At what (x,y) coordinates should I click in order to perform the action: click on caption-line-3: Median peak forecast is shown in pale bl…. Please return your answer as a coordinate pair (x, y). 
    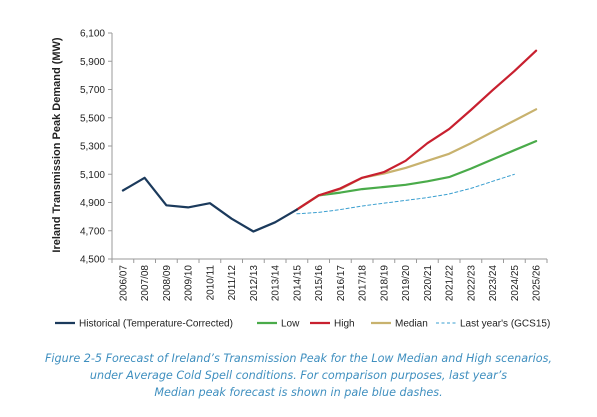
    Looking at the image, I should click on (298, 392).